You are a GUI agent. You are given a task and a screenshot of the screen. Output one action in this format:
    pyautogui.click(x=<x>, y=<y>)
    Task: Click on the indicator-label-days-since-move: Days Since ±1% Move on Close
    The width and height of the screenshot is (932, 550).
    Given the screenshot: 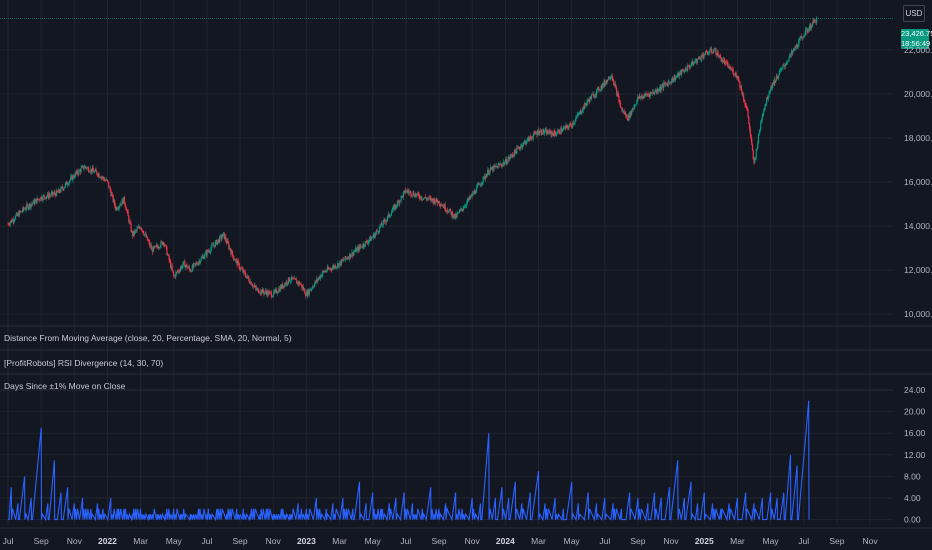 What is the action you would take?
    pyautogui.click(x=65, y=386)
    